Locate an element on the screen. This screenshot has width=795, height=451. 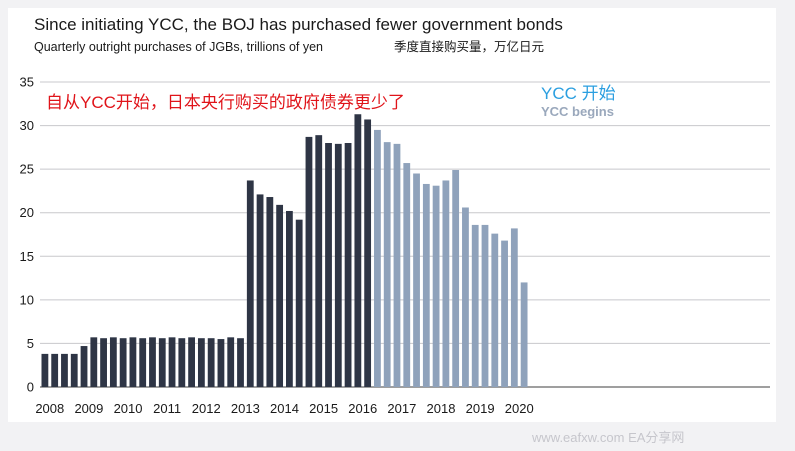
x-tick-label: 2015 is located at coordinates (323, 408).